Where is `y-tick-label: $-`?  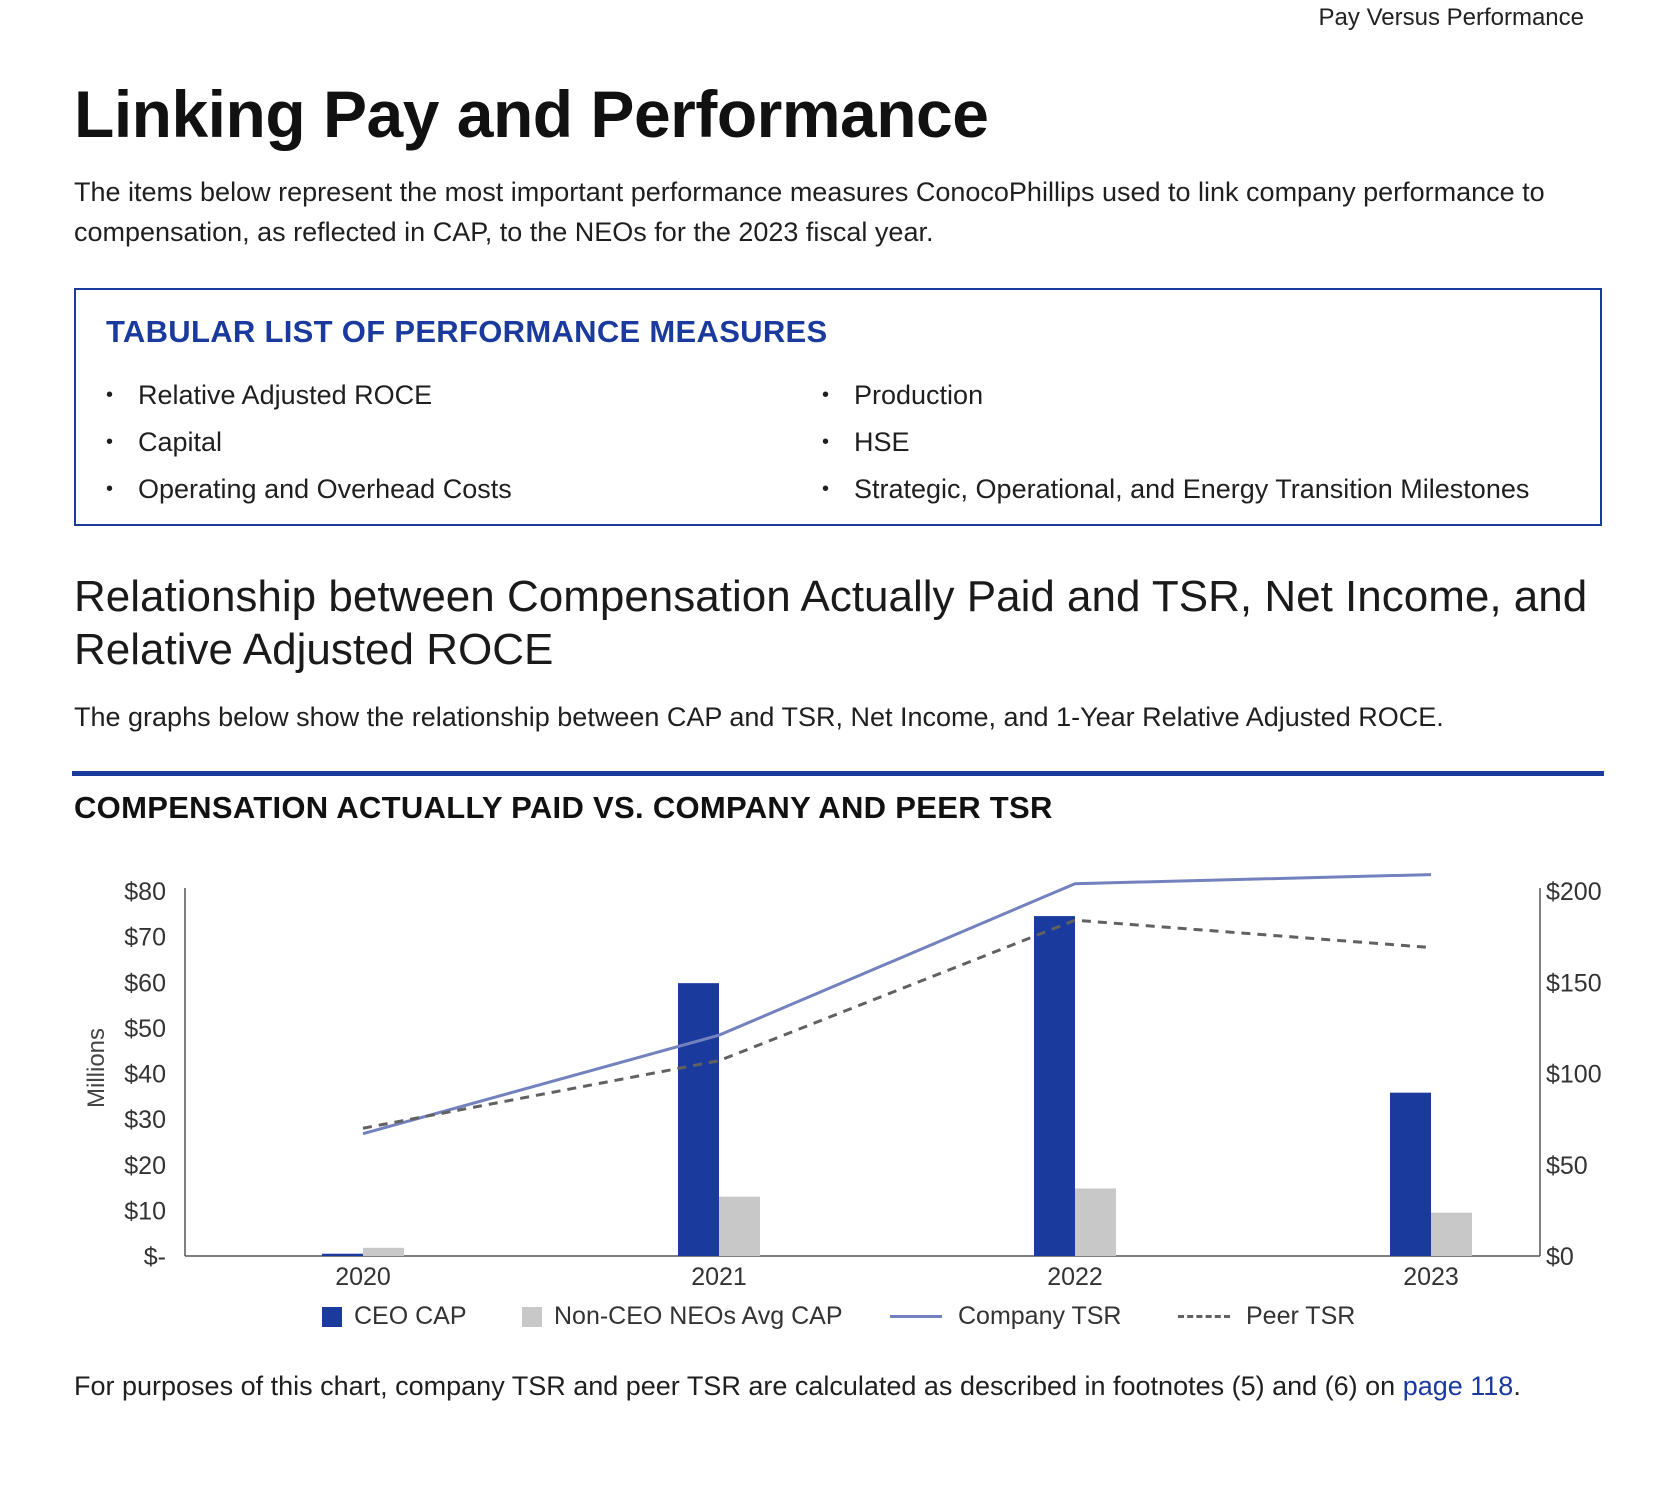 y-tick-label: $- is located at coordinates (155, 1257).